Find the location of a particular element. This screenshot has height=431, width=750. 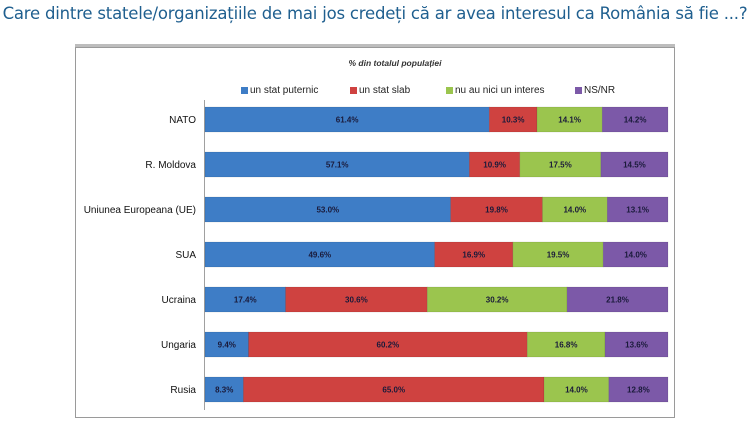

bar-row: NATO 61.4% 10.3% 14.1% 14.2% is located at coordinates (419, 119).